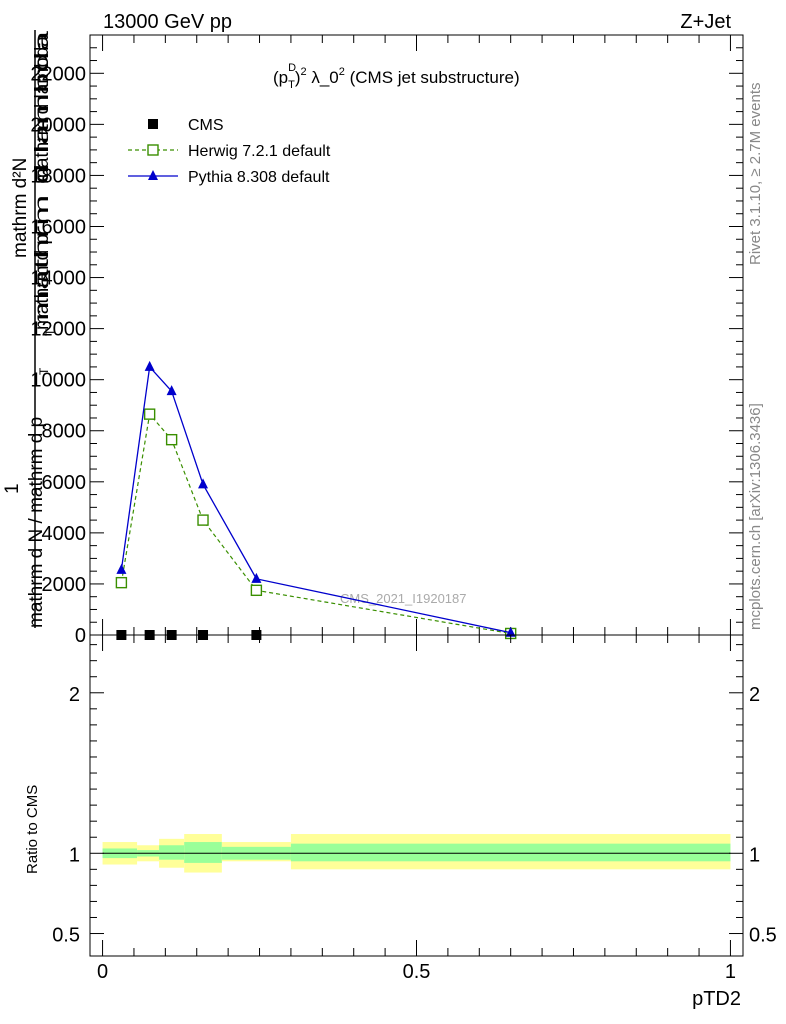 Image resolution: width=786 pixels, height=1024 pixels. What do you see at coordinates (730, 972) in the screenshot?
I see `x-tick-label: 1` at bounding box center [730, 972].